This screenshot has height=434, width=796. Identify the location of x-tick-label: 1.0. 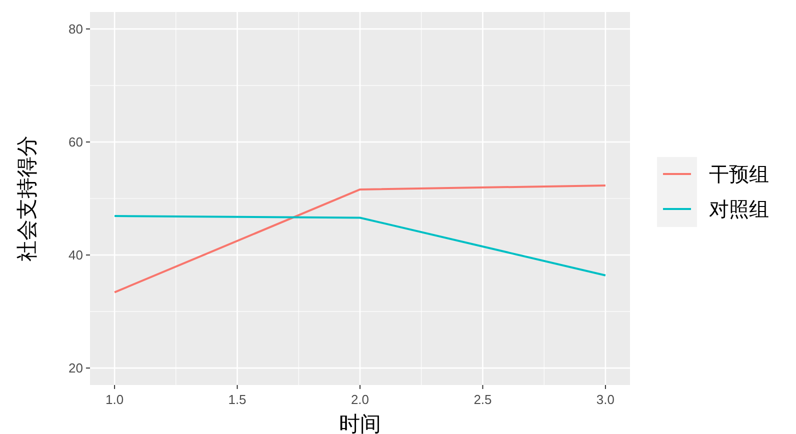
(115, 399).